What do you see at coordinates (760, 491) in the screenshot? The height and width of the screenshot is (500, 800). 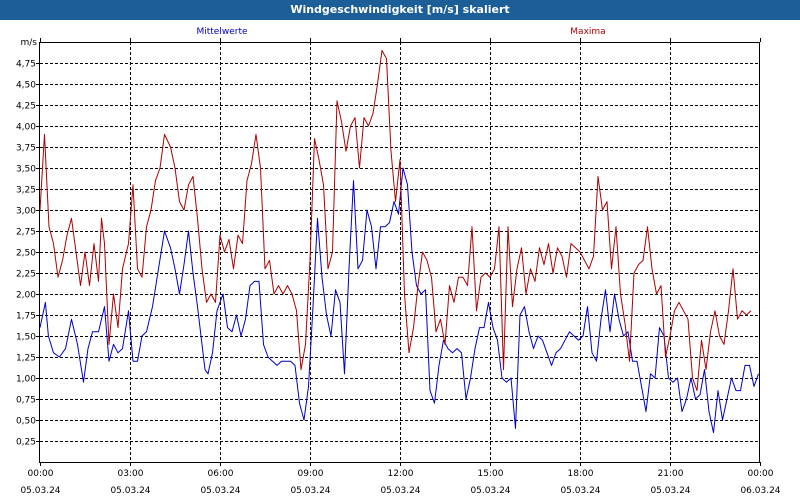 I see `x-tick-date: 06.03.24` at bounding box center [760, 491].